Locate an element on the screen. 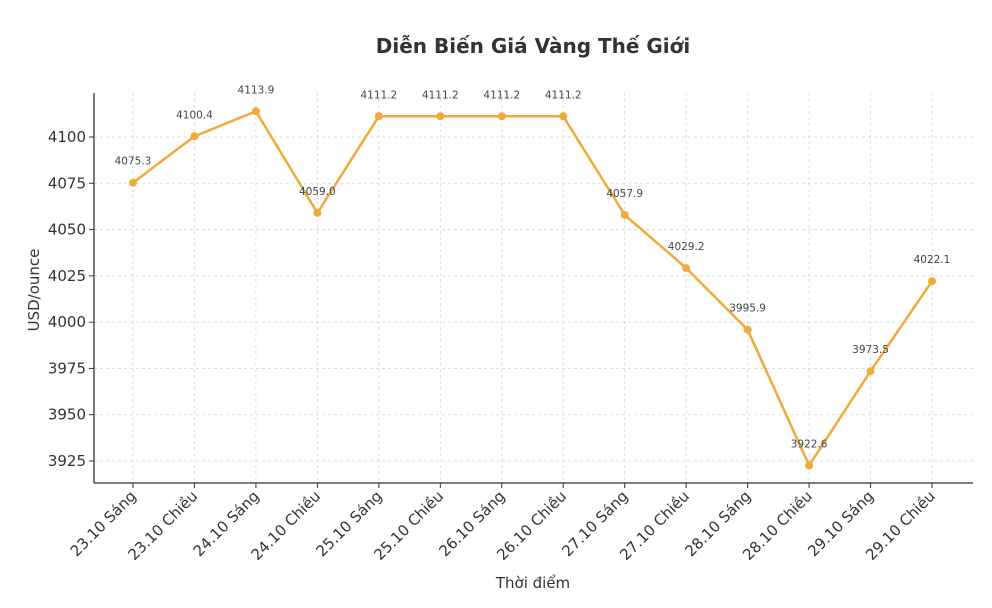 The width and height of the screenshot is (992, 608). y-axis-ticks: 3925 3950 3975 4000 4025 4050 4075 4100 is located at coordinates (71, 299).